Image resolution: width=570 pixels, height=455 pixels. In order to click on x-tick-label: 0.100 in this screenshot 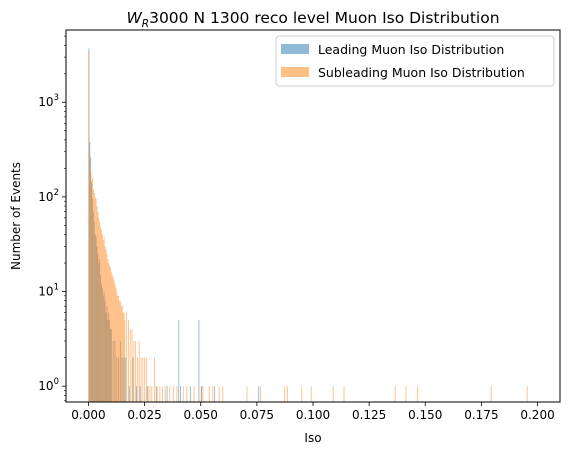, I will do `click(313, 415)`.